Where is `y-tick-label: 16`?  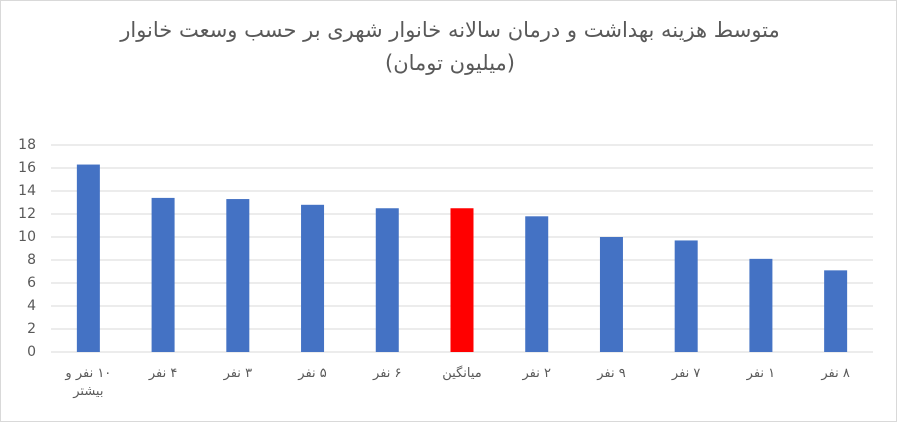 y-tick-label: 16 is located at coordinates (27, 168).